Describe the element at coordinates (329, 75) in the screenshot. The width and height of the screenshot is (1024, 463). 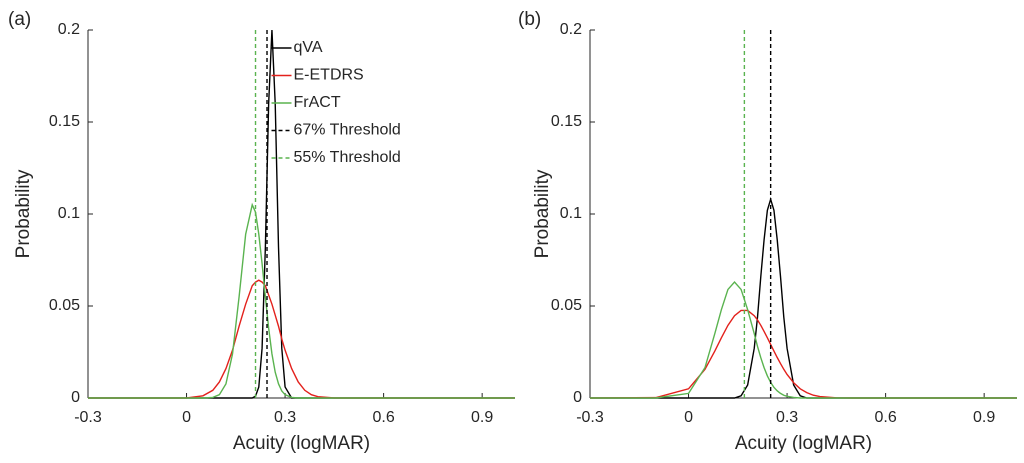
I see `legend-label: E-ETDRS` at that location.